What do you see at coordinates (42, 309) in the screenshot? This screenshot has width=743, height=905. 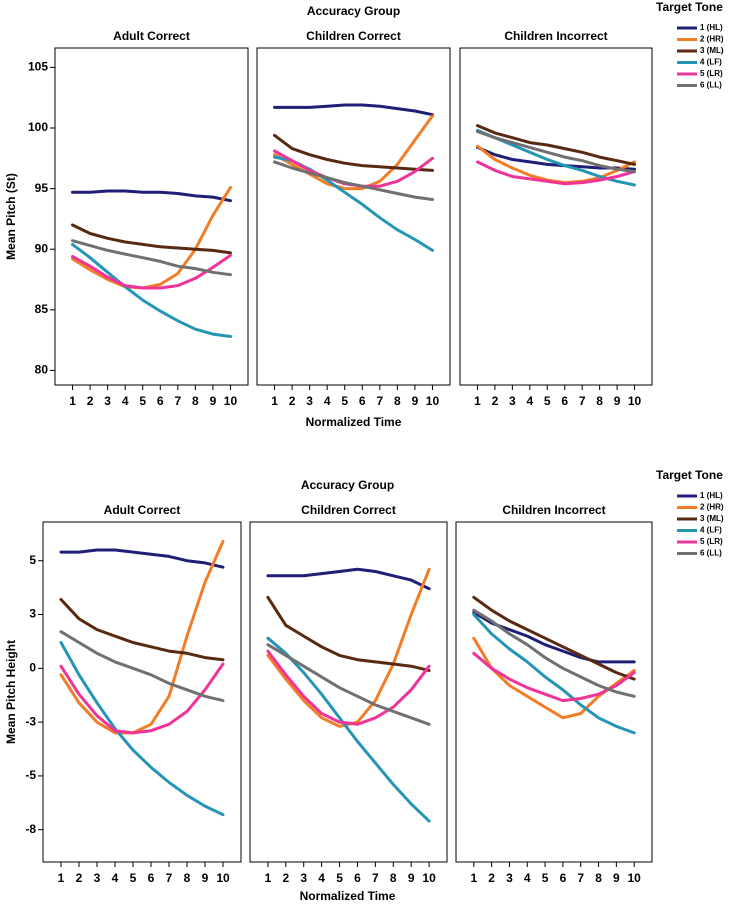 I see `y-tick-label: 85` at bounding box center [42, 309].